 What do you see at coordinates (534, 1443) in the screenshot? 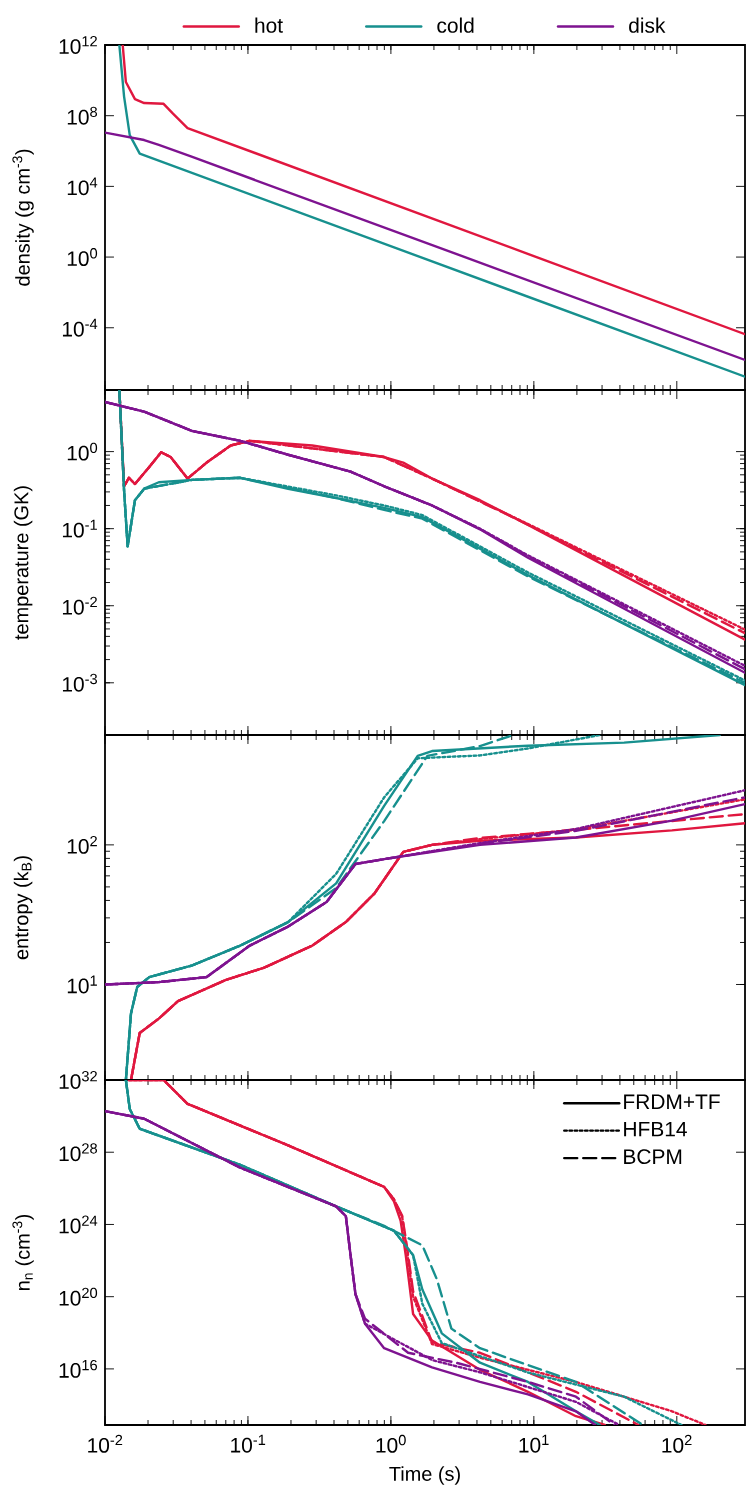
I see `x-tick-label: 10$^{1}$` at bounding box center [534, 1443].